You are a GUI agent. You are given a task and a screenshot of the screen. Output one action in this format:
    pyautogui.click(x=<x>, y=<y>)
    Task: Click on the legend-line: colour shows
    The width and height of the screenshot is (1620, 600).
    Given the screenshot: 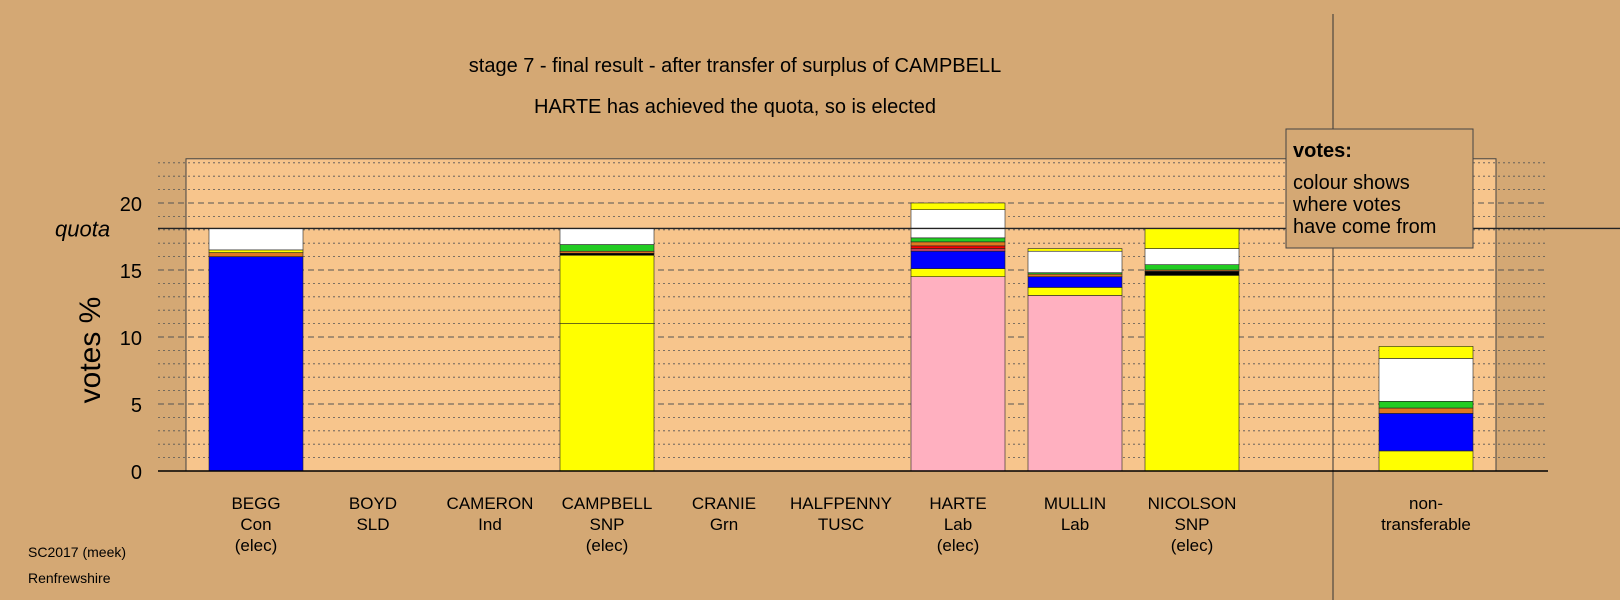 What is the action you would take?
    pyautogui.click(x=1351, y=183)
    